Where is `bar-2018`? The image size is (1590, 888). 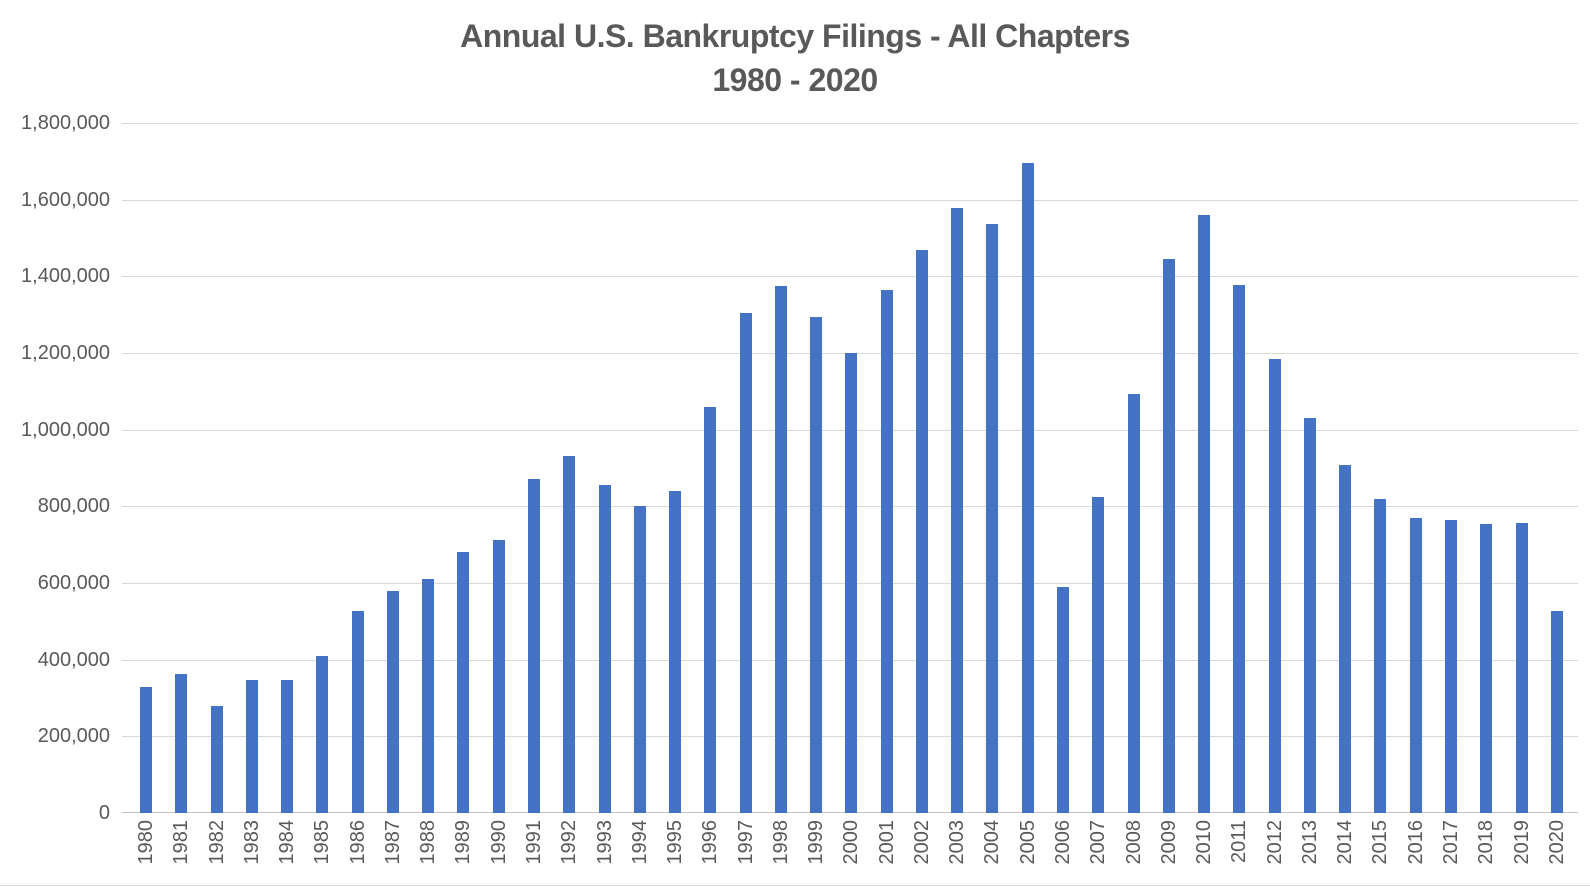
bar-2018 is located at coordinates (1486, 668).